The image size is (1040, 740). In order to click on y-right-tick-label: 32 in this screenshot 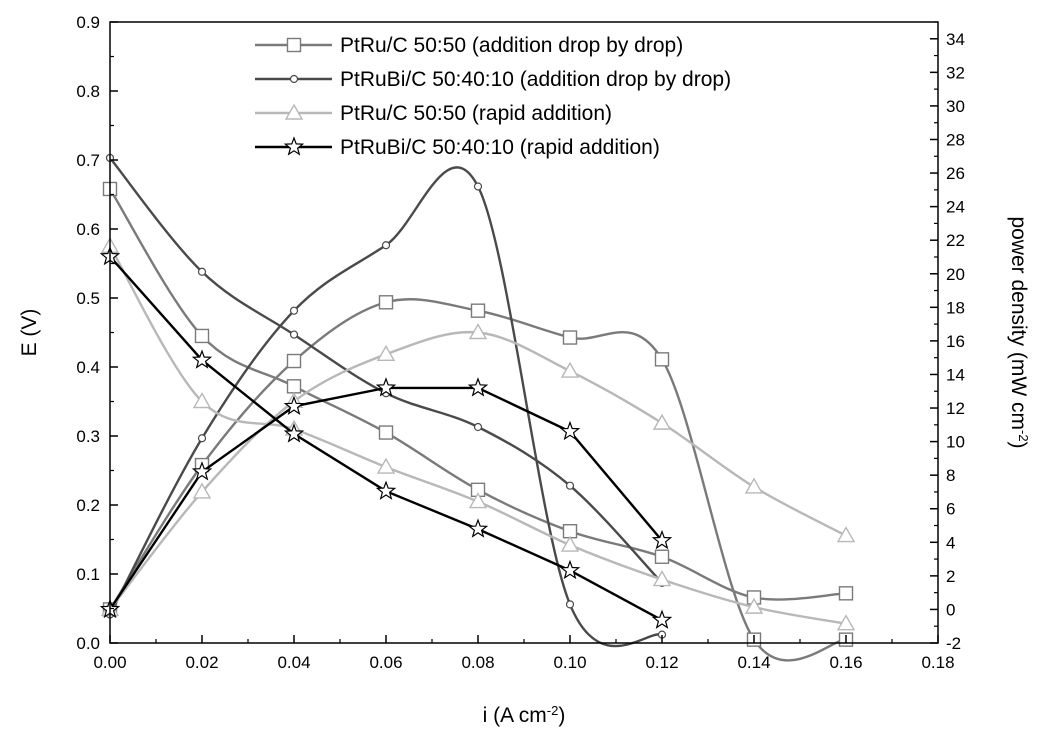, I will do `click(955, 72)`.